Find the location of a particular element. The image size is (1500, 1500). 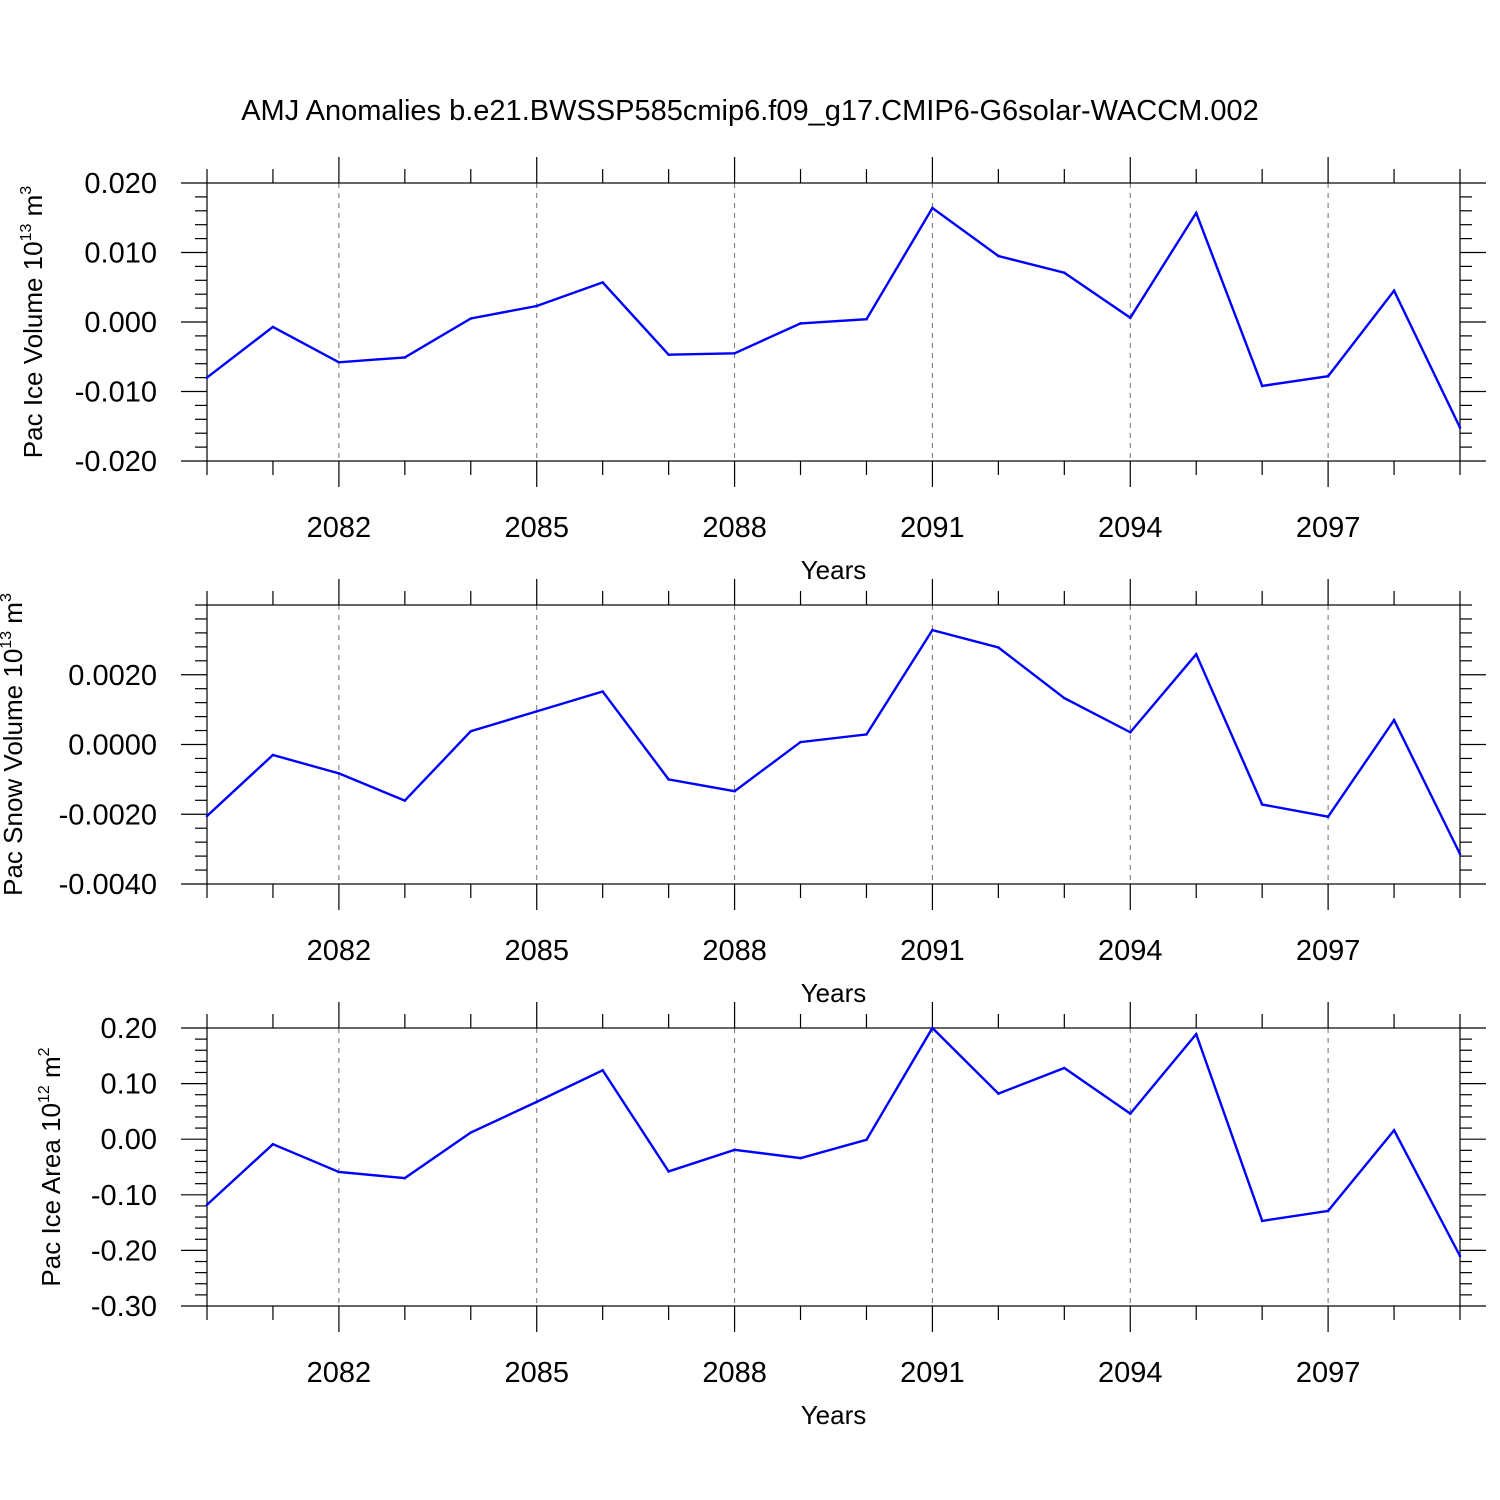

y-tick-label: -0.10 is located at coordinates (124, 1196).